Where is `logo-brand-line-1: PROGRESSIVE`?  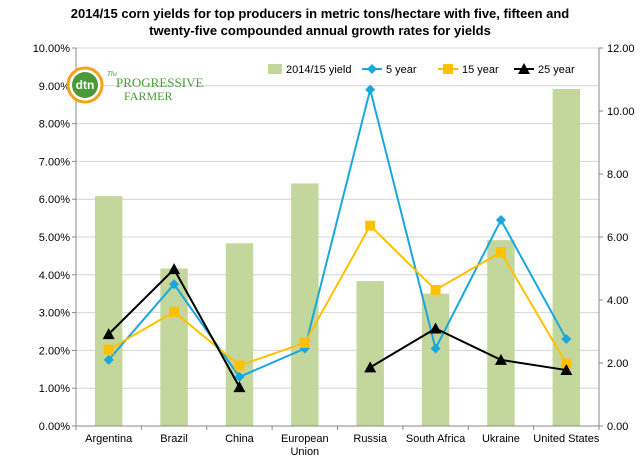
logo-brand-line-1: PROGRESSIVE is located at coordinates (159, 82).